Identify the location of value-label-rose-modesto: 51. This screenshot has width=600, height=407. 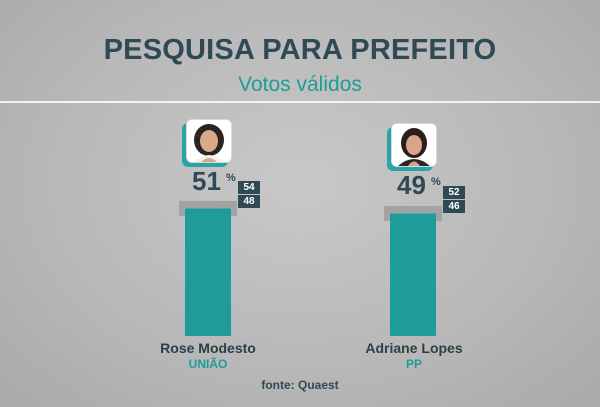
(206, 181).